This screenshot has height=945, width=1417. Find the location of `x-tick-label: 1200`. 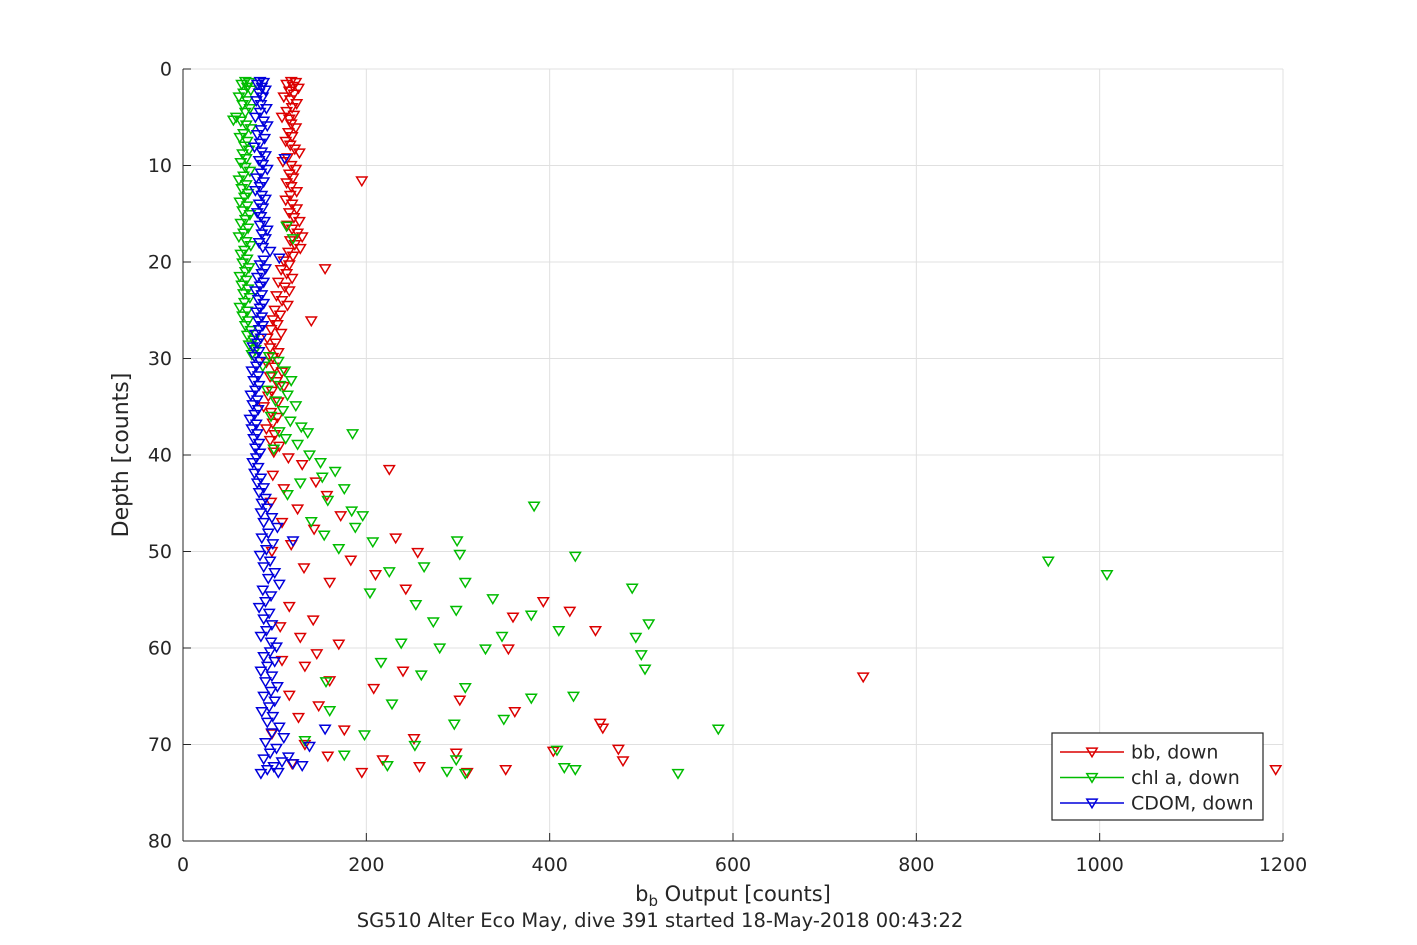

x-tick-label: 1200 is located at coordinates (1283, 865).